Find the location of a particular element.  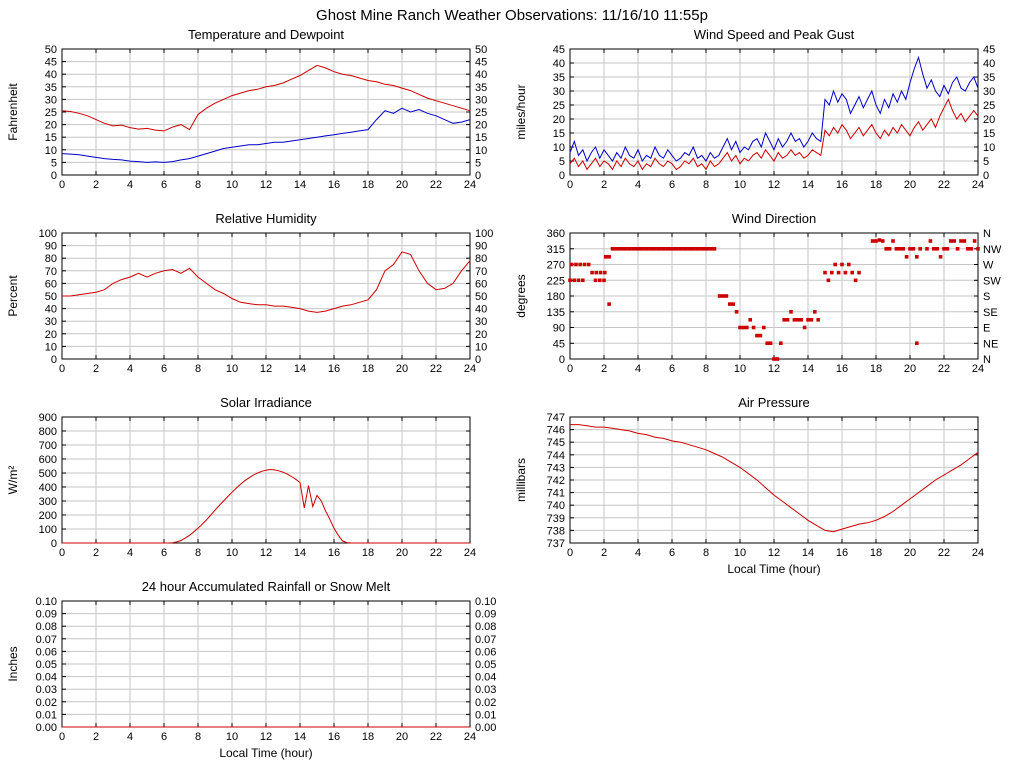

wind-direction-series is located at coordinates (774, 299).